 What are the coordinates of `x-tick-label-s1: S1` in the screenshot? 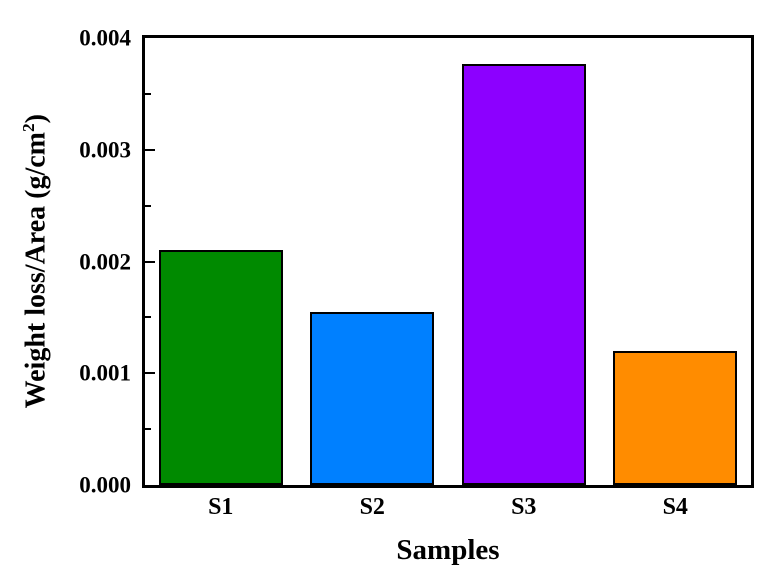 It's located at (221, 507).